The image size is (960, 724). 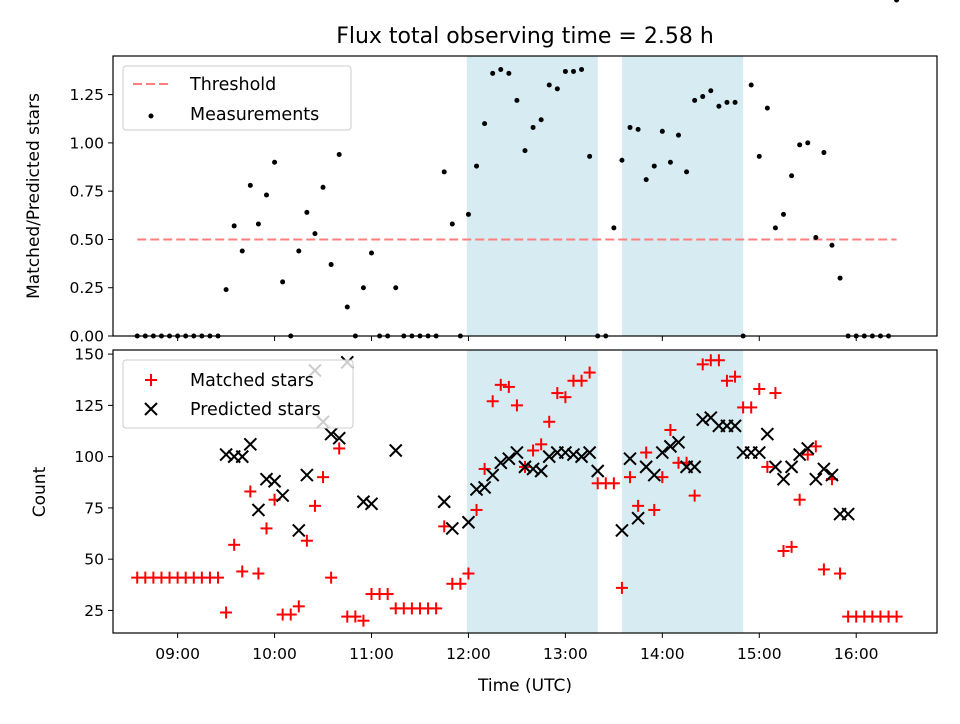 I want to click on top-y-axis-label: Matched/Predicted stars, so click(x=34, y=196).